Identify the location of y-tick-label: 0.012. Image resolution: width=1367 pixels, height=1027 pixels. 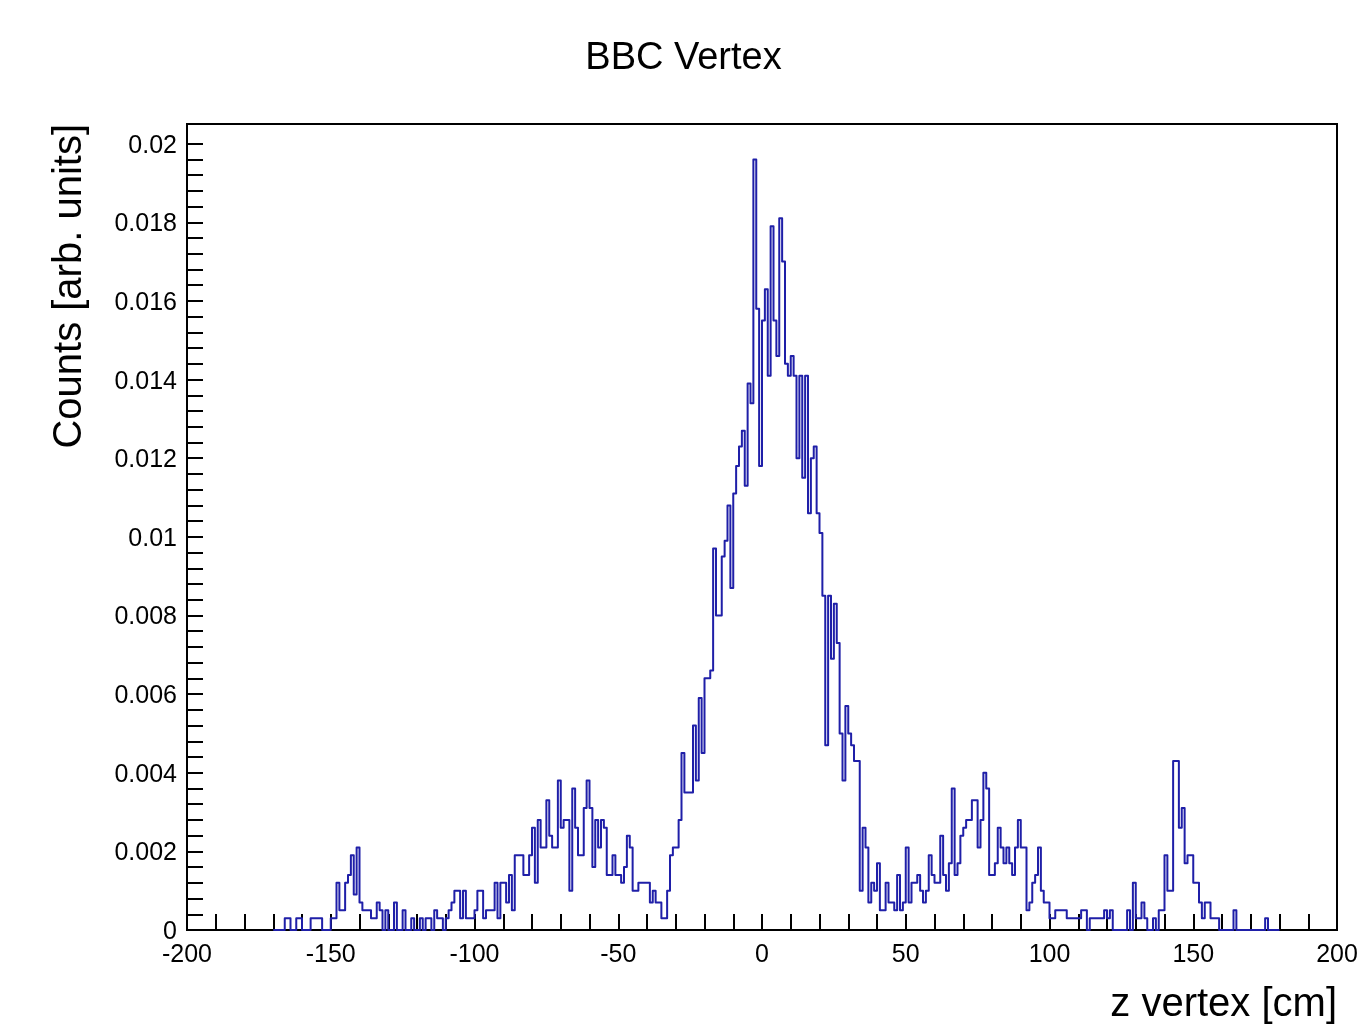
(145, 458).